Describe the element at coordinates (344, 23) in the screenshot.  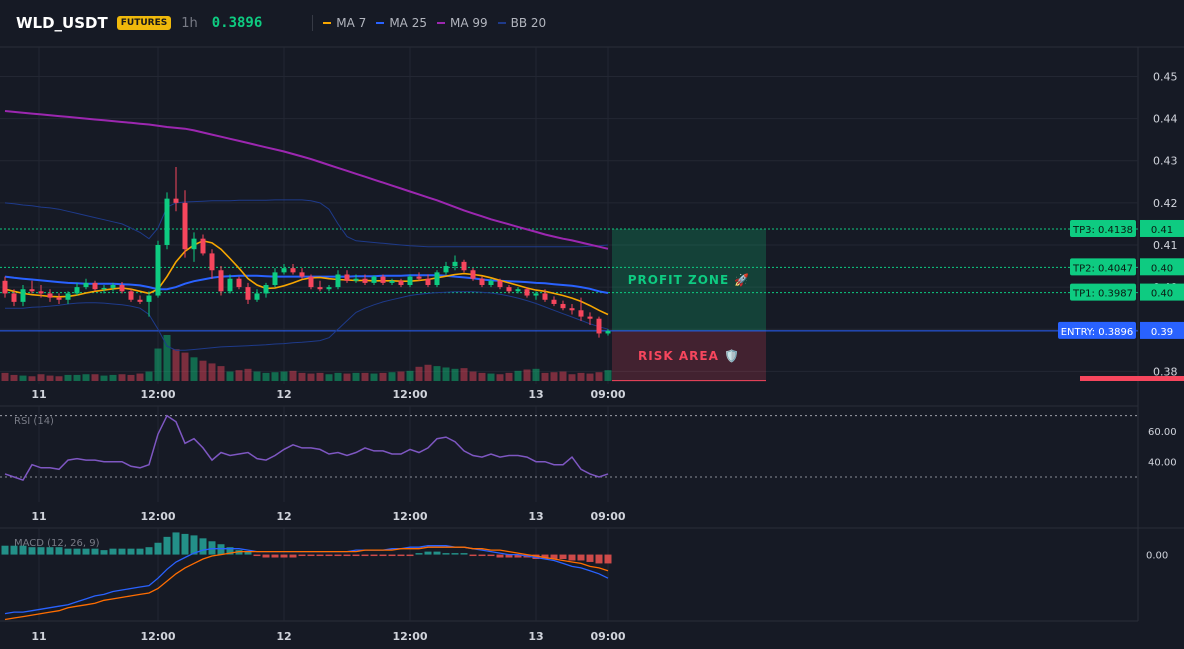
I see `legend-ma7: MA 7` at that location.